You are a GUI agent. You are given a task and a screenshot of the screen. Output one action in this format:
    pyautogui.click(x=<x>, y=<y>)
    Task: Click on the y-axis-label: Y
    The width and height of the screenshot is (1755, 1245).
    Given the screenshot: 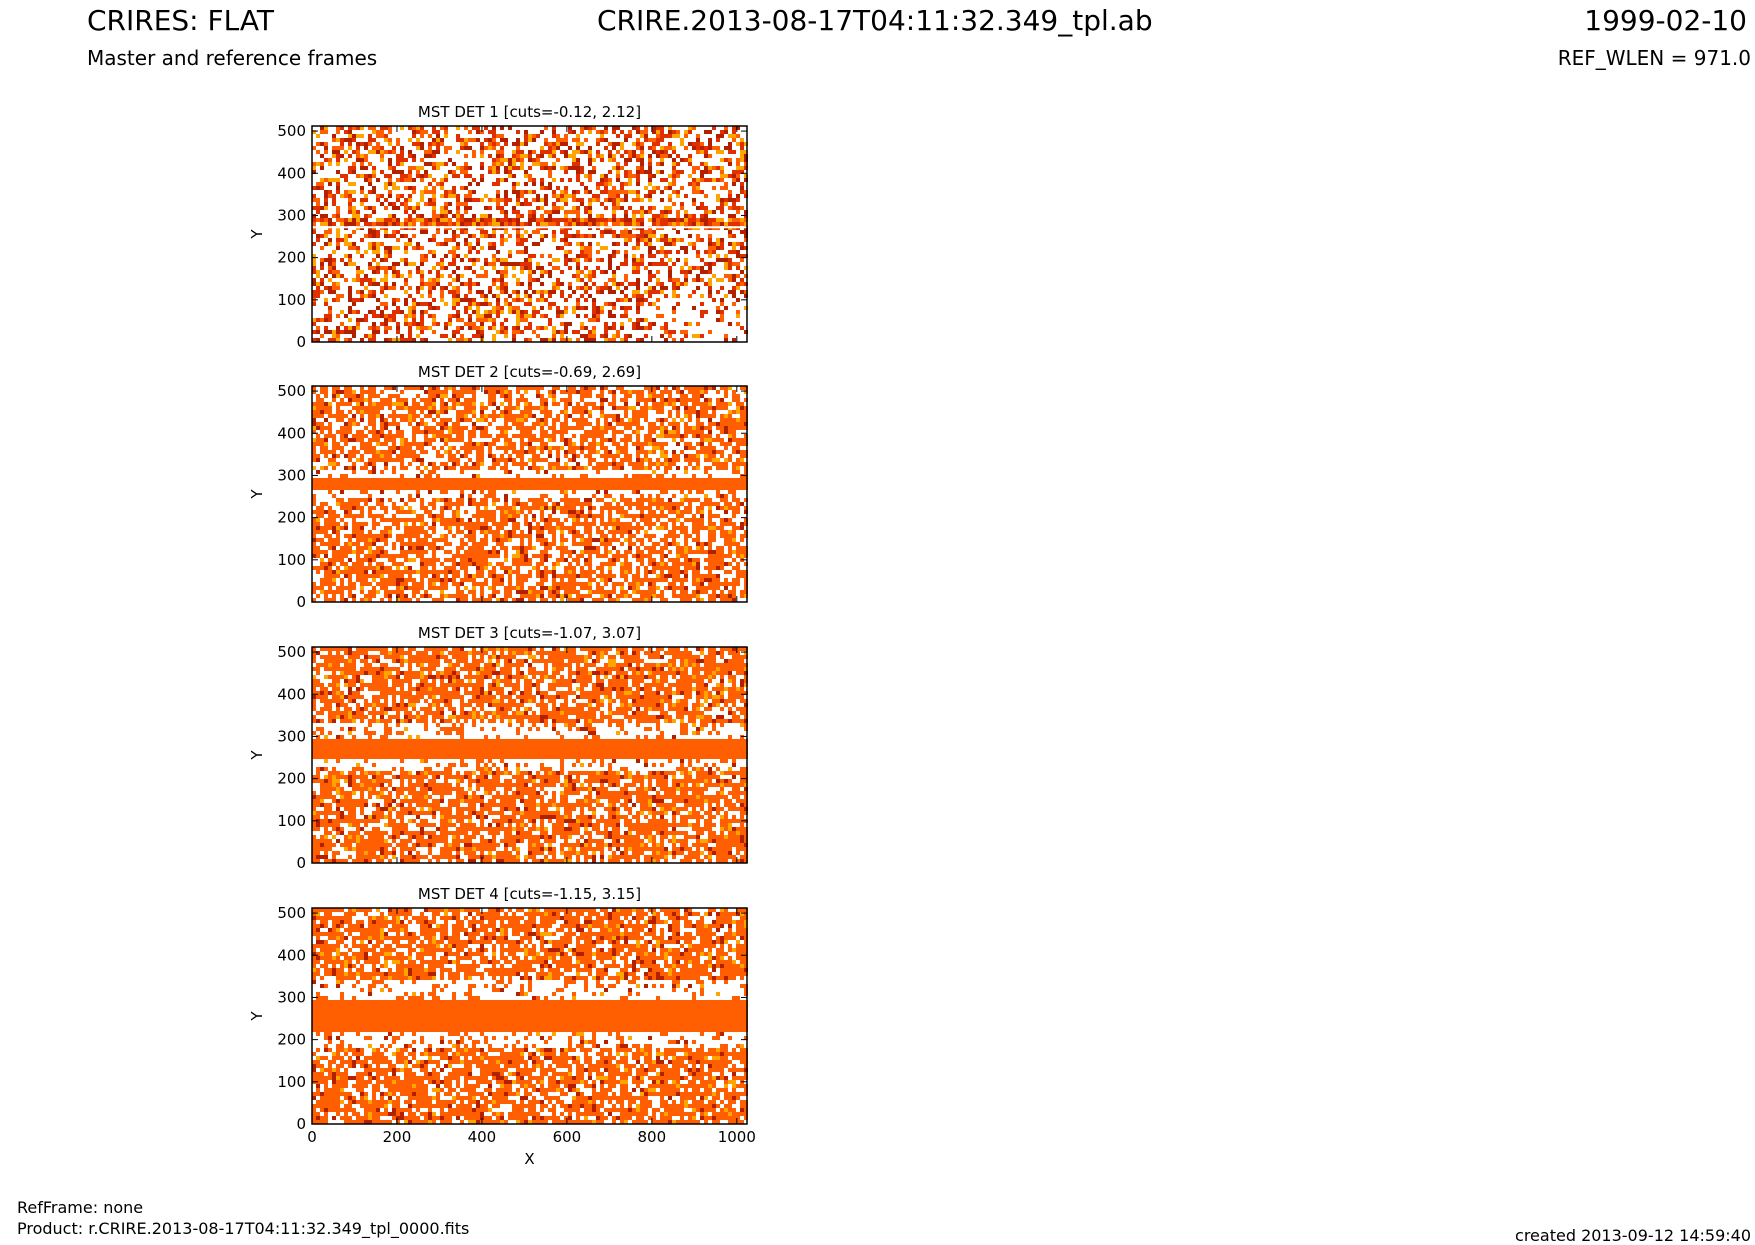 What is the action you would take?
    pyautogui.click(x=257, y=234)
    